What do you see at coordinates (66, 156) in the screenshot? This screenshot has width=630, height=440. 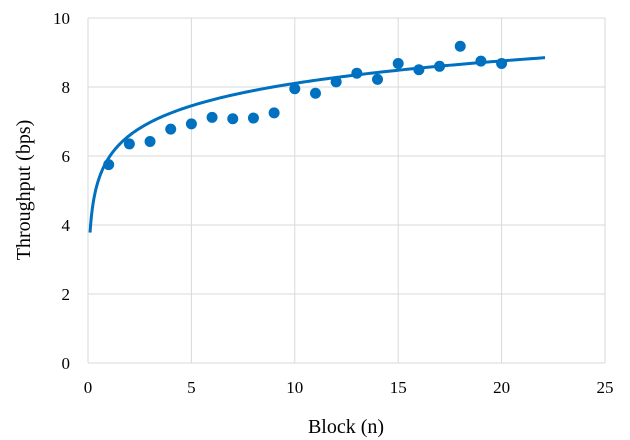 I see `y-tick-label: 6` at bounding box center [66, 156].